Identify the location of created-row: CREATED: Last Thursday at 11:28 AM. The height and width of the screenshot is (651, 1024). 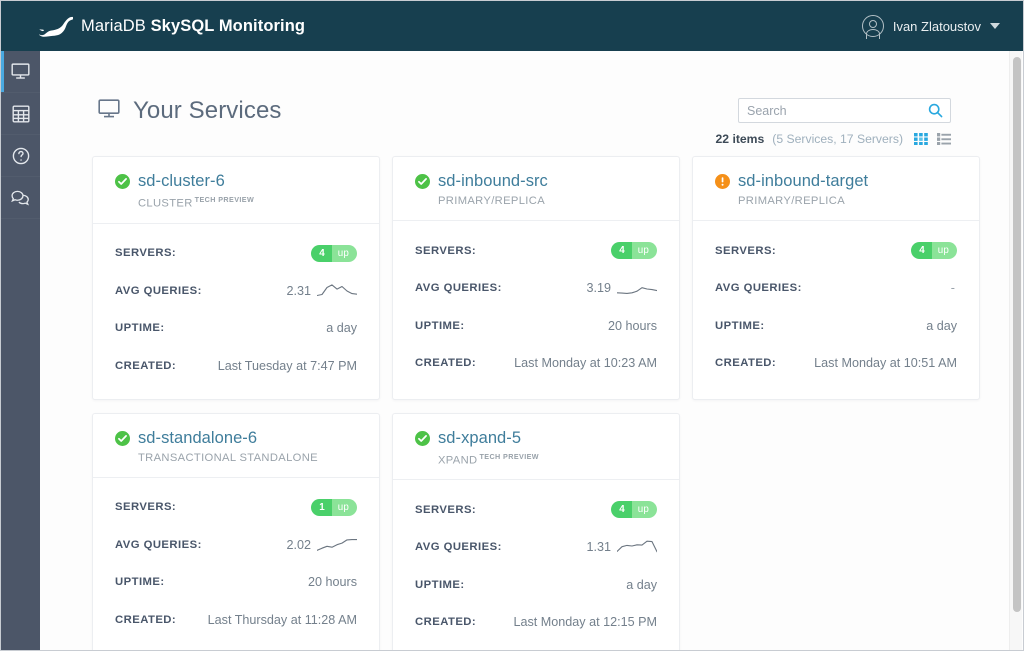
(236, 620).